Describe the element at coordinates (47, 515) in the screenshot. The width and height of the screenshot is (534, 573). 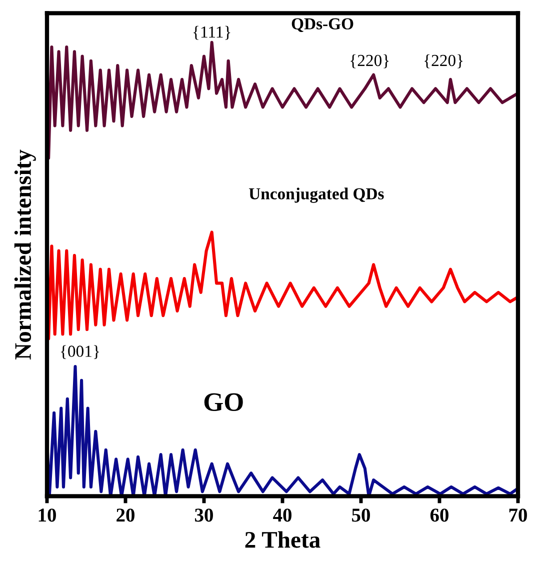
I see `x-tick-label: 10` at that location.